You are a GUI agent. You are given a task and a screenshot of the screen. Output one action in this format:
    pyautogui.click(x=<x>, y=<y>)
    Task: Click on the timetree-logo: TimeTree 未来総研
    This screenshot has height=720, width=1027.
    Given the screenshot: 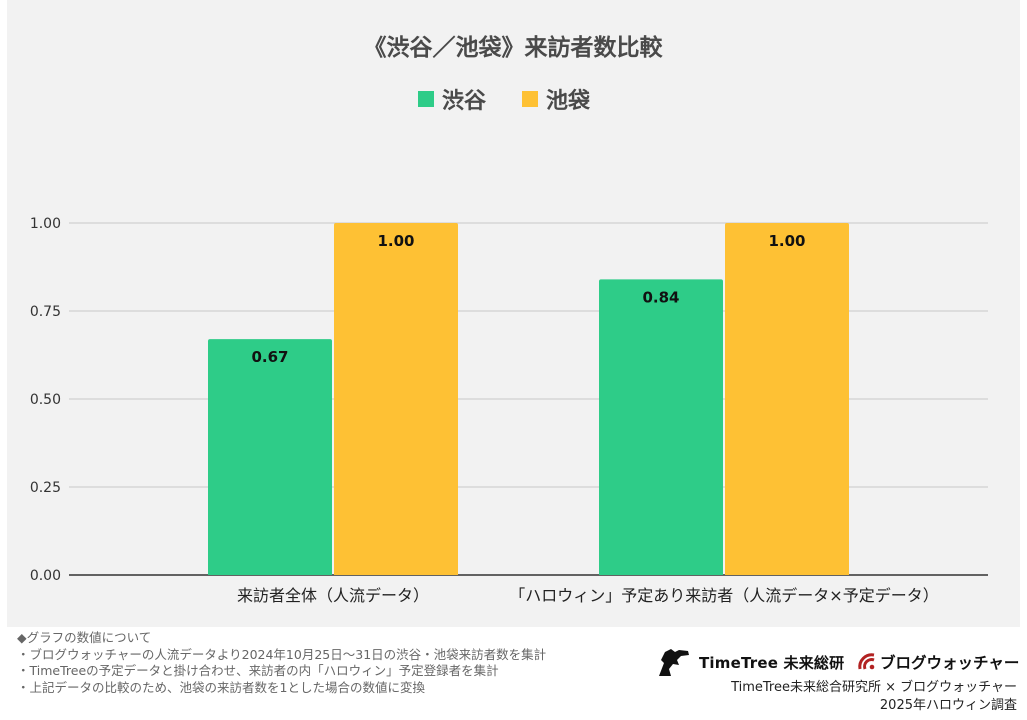 What is the action you would take?
    pyautogui.click(x=749, y=662)
    